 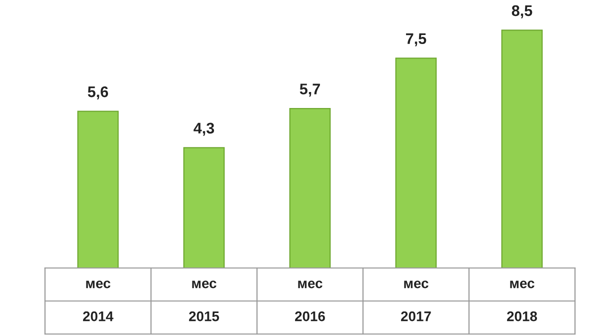 What do you see at coordinates (204, 301) in the screenshot?
I see `category-label: мес 2015` at bounding box center [204, 301].